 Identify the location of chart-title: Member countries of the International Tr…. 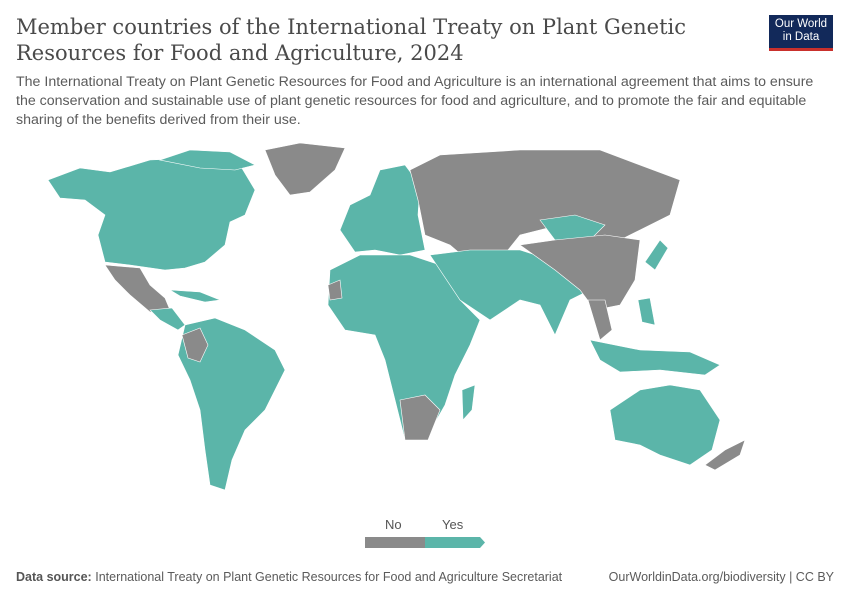
(351, 40).